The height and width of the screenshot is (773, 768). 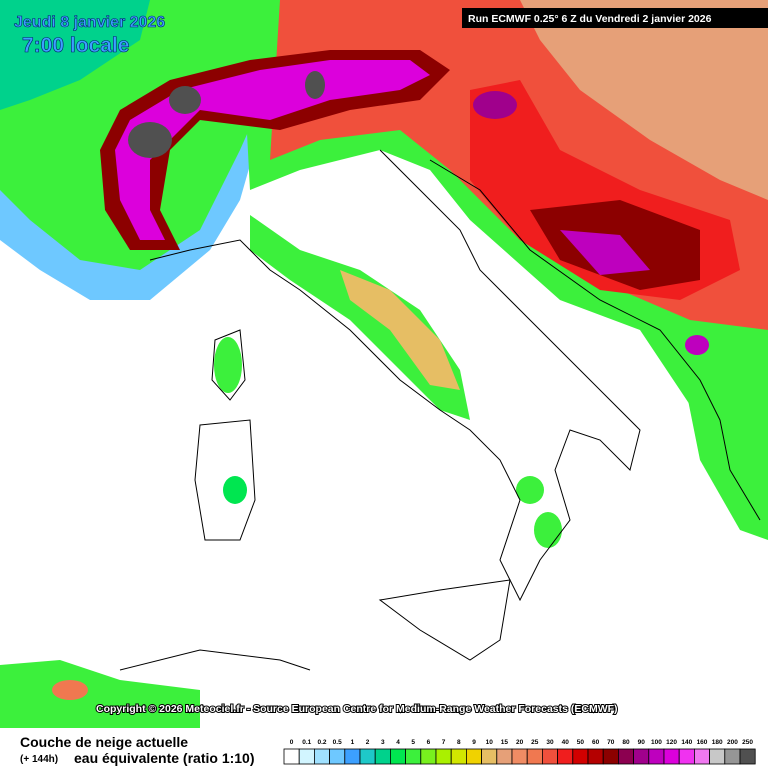 What do you see at coordinates (383, 742) in the screenshot?
I see `legend-level-label: 3` at bounding box center [383, 742].